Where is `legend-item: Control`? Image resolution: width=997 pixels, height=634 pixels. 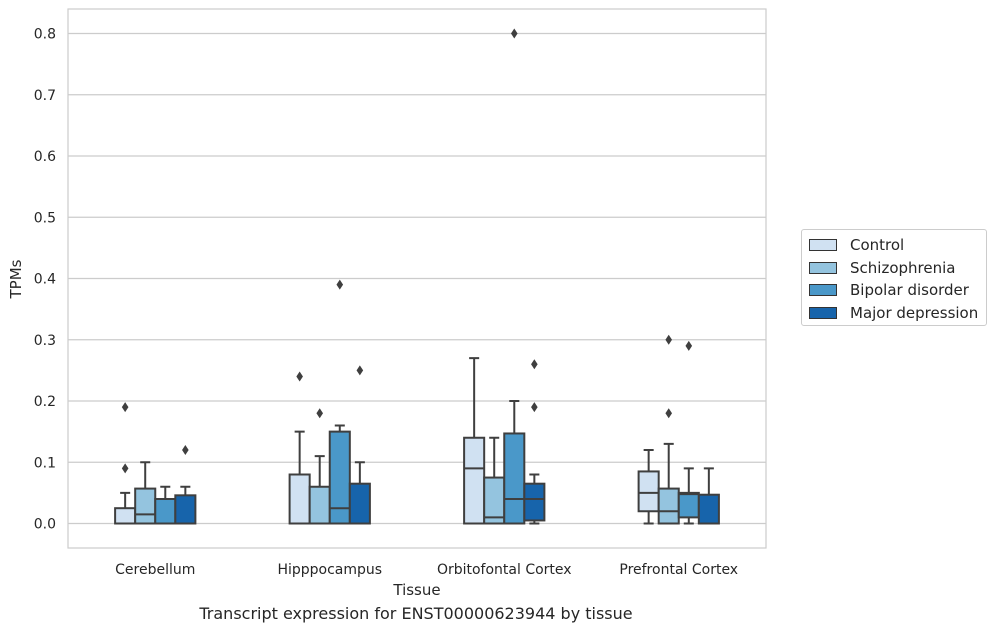 legend-item: Control is located at coordinates (856, 245).